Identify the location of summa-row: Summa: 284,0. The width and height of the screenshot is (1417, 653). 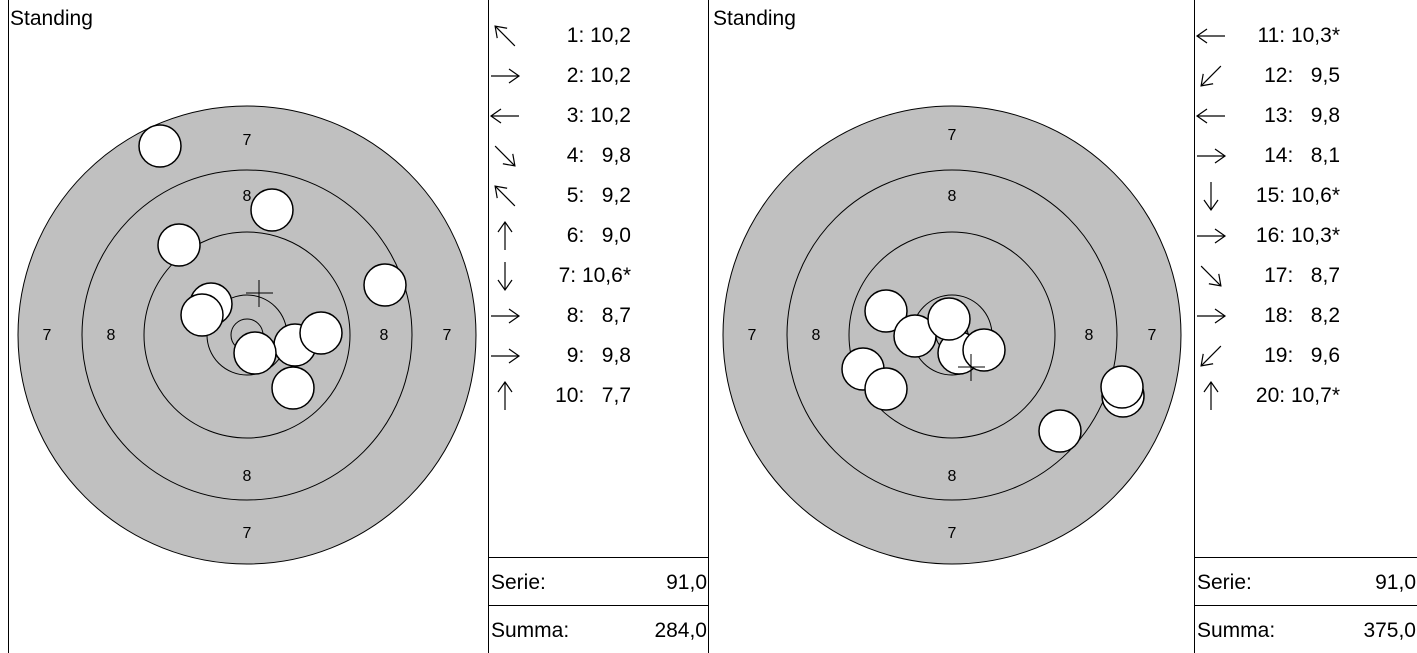
(598, 629).